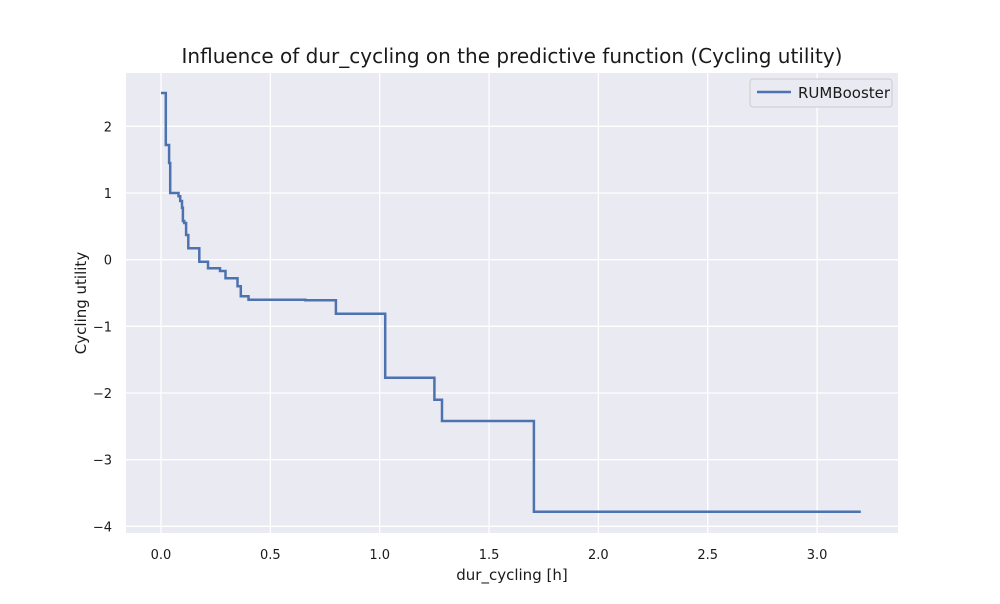 This screenshot has height=604, width=1000. What do you see at coordinates (707, 555) in the screenshot?
I see `x-tick-label: 2.5` at bounding box center [707, 555].